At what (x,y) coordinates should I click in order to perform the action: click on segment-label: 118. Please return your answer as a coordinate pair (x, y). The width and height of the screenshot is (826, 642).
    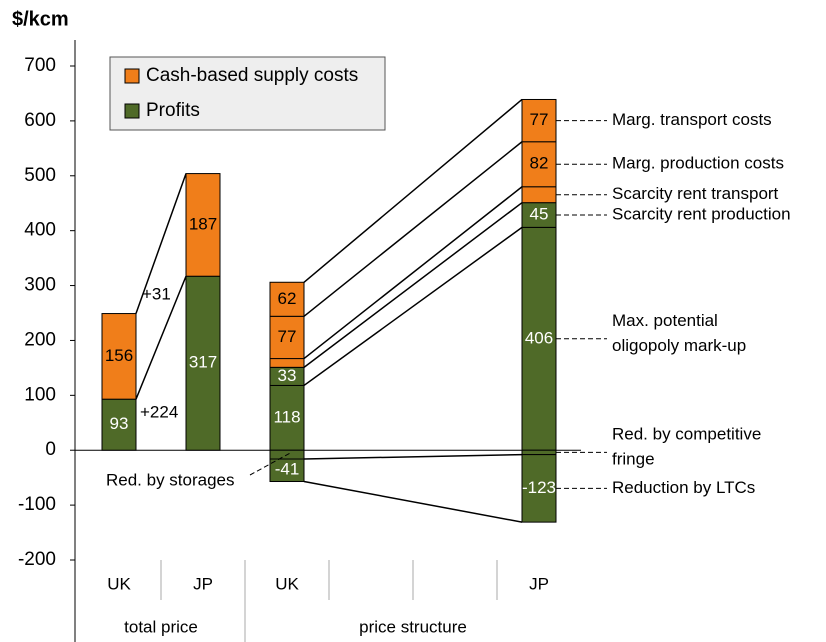
    Looking at the image, I should click on (286, 416).